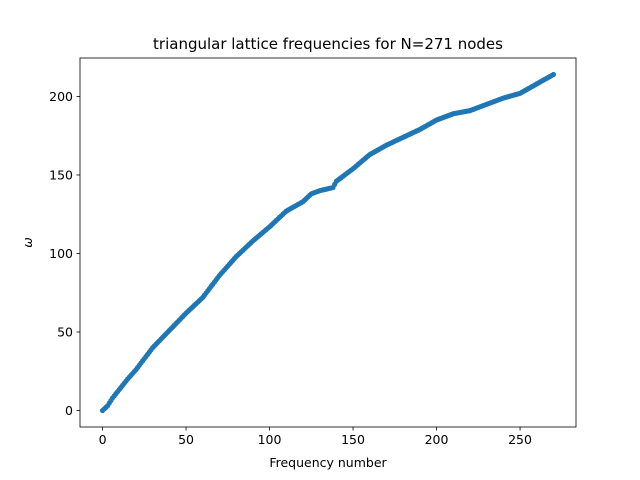  Describe the element at coordinates (270, 439) in the screenshot. I see `x-tick-label: 100` at that location.